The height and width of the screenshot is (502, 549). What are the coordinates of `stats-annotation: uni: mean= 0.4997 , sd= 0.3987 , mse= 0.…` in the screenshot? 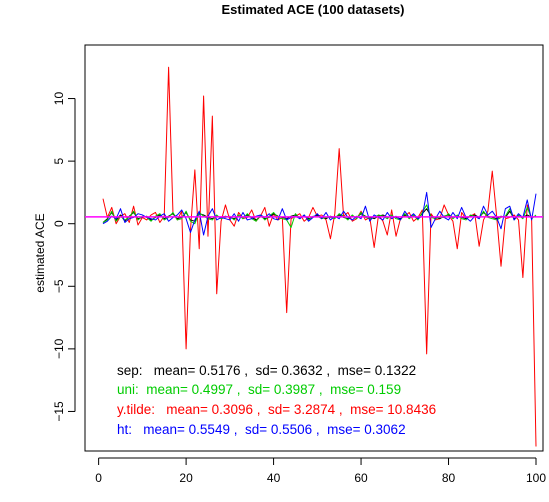 It's located at (259, 389).